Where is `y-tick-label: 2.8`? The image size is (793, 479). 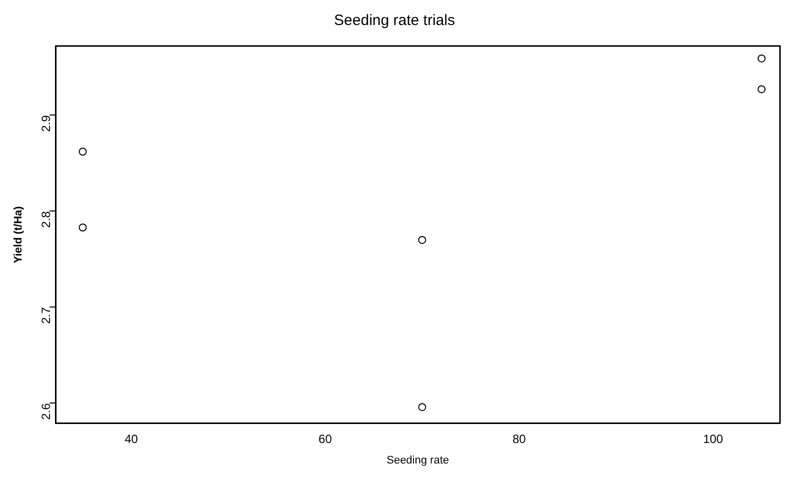
y-tick-label: 2.8 is located at coordinates (45, 219).